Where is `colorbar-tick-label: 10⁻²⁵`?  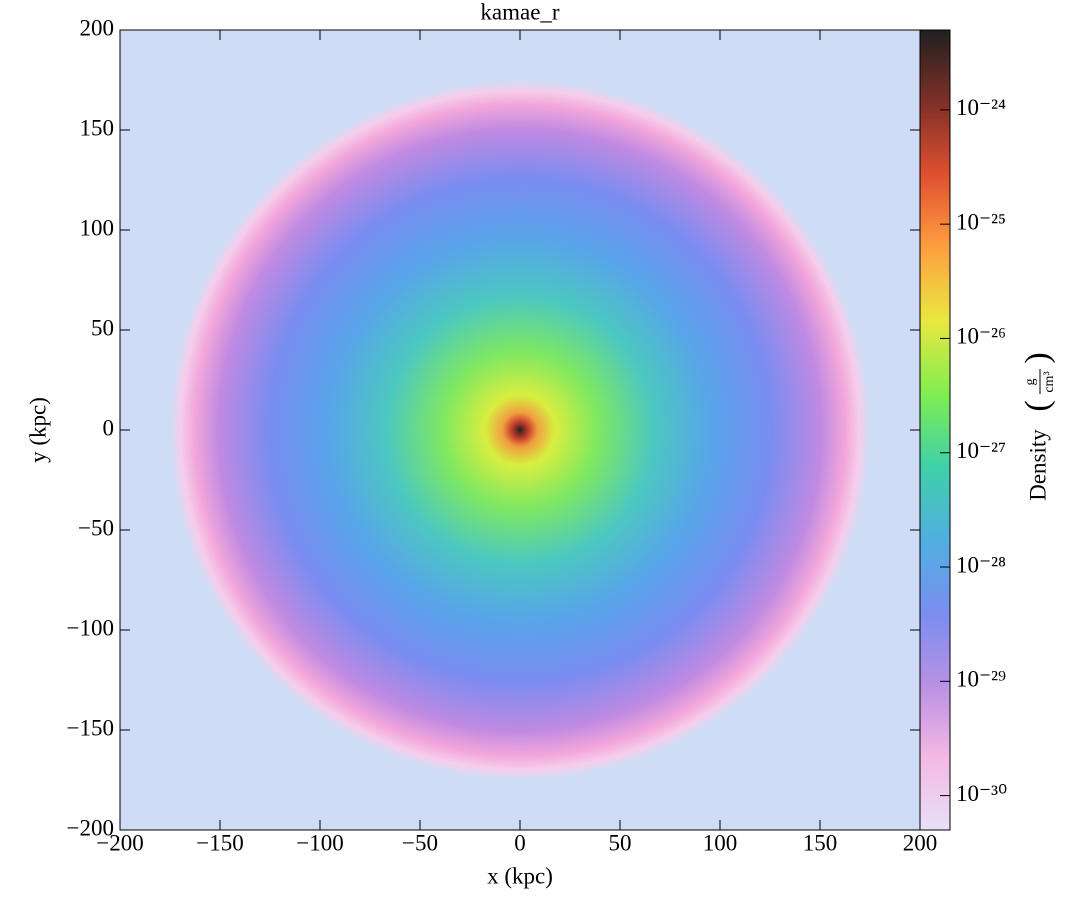 colorbar-tick-label: 10⁻²⁵ is located at coordinates (981, 221).